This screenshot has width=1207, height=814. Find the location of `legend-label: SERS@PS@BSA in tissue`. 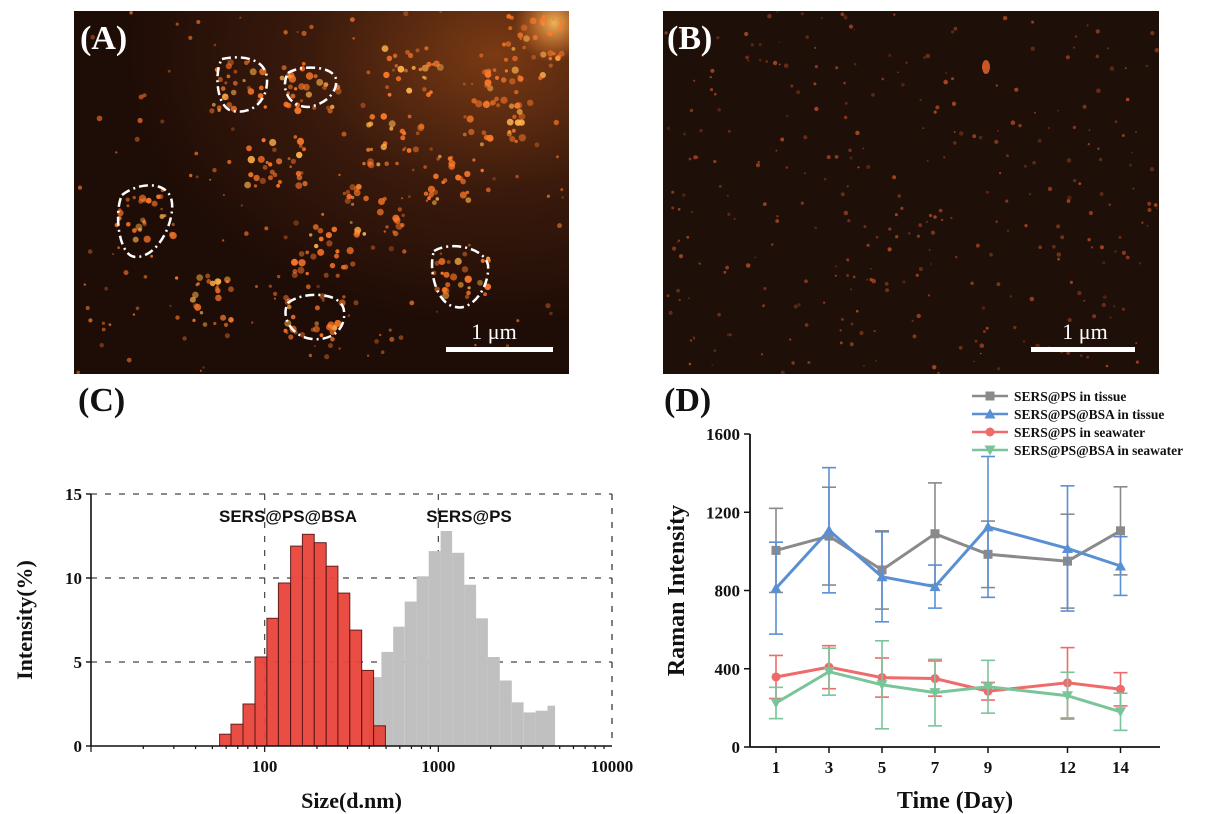

legend-label: SERS@PS@BSA in tissue is located at coordinates (1089, 414).